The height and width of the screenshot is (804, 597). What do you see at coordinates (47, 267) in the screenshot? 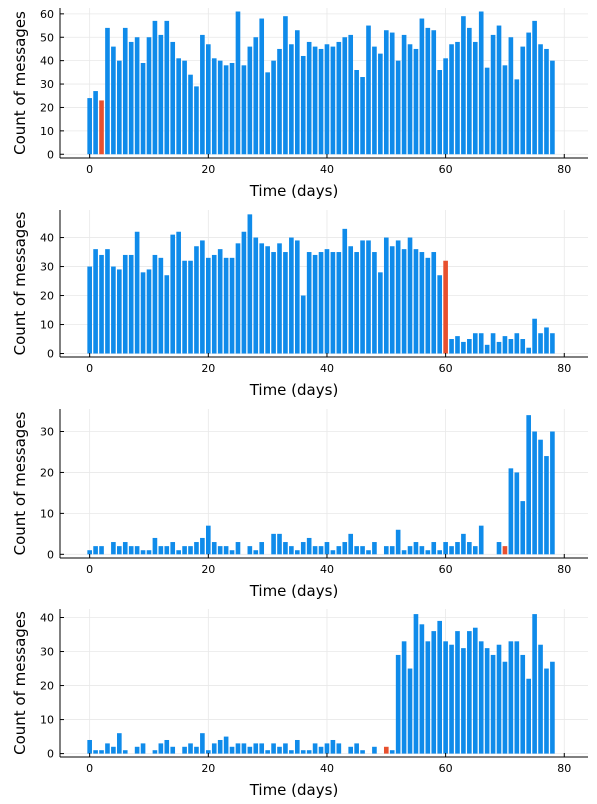
I see `y-tick-label: 30` at bounding box center [47, 267].